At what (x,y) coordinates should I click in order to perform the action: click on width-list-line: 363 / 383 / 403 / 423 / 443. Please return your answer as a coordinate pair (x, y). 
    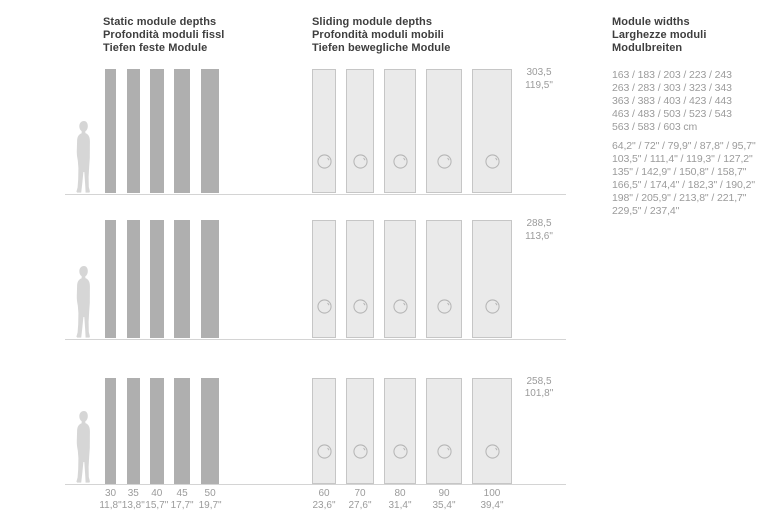
    Looking at the image, I should click on (672, 101).